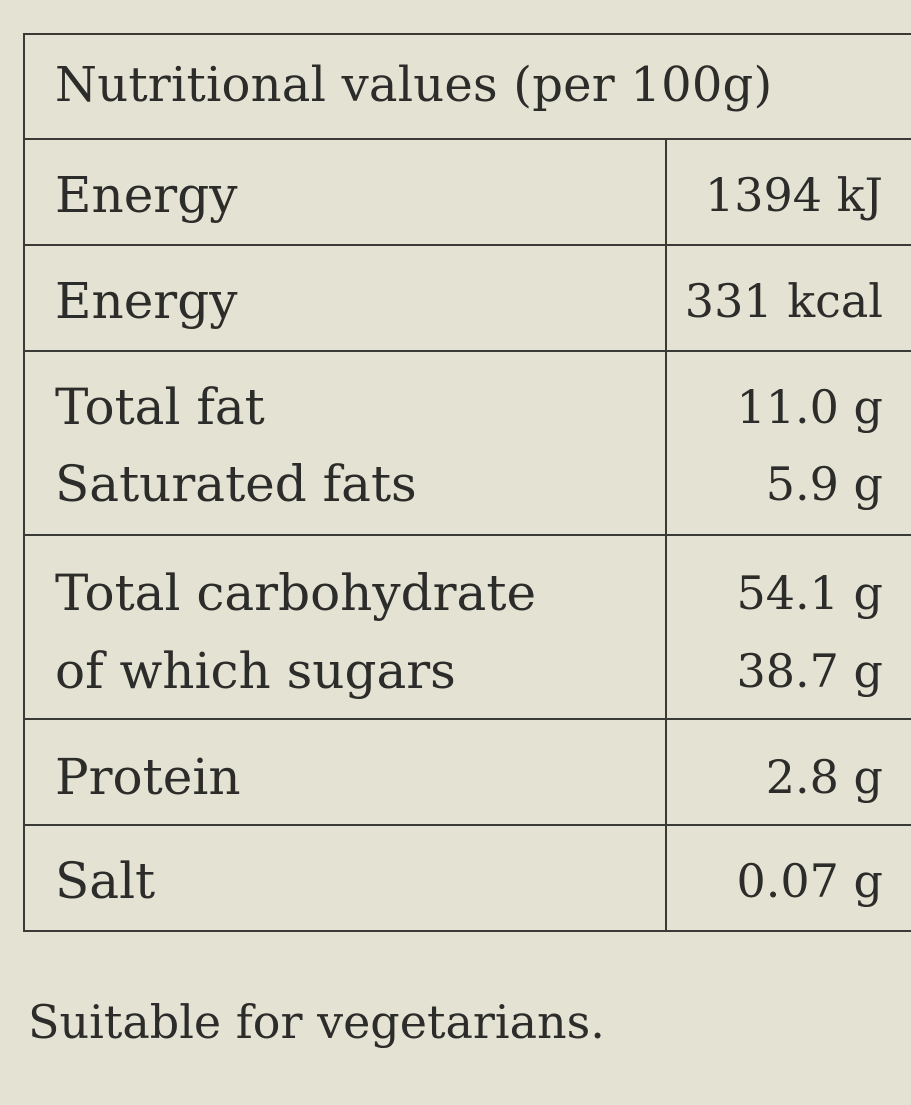 The width and height of the screenshot is (911, 1105). Describe the element at coordinates (414, 85) in the screenshot. I see `nutrition-title: Nutritional values (per 100g)` at that location.